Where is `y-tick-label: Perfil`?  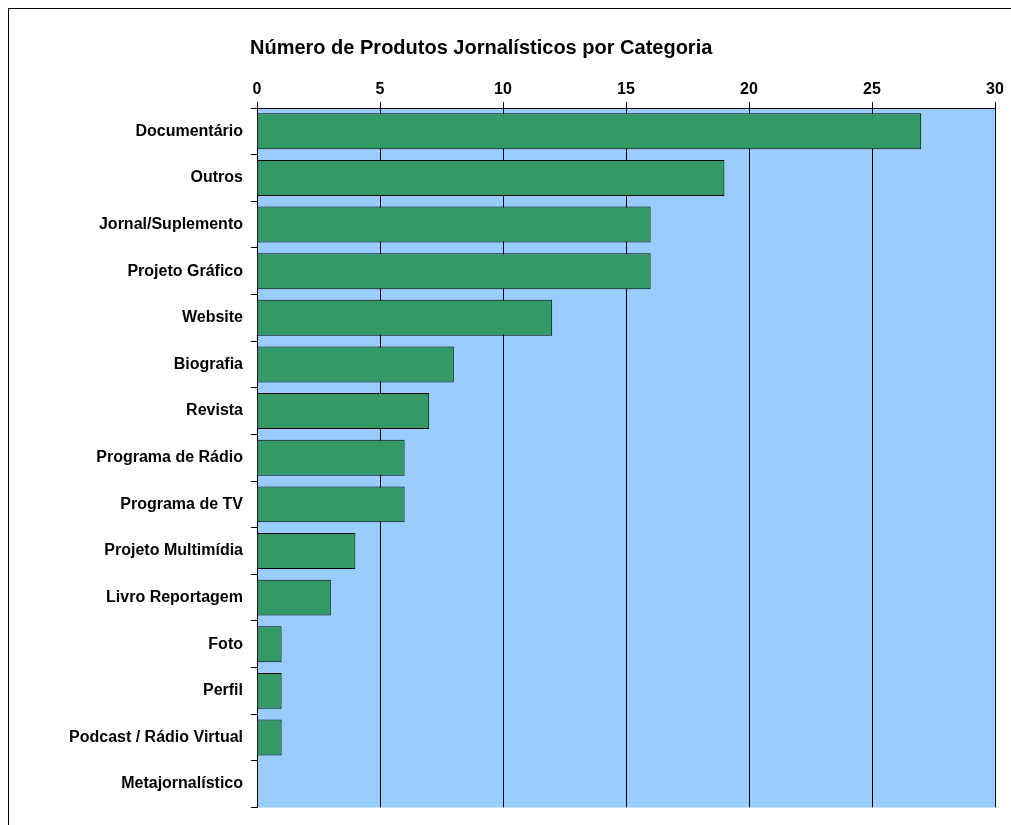
y-tick-label: Perfil is located at coordinates (222, 690).